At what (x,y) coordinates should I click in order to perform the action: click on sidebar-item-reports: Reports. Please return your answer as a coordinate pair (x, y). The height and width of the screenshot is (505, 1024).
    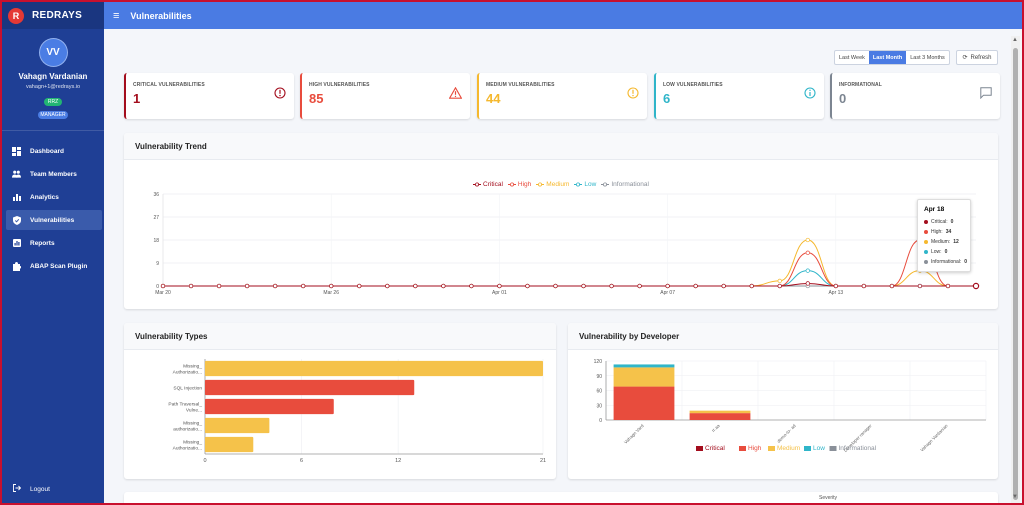
    Looking at the image, I should click on (54, 243).